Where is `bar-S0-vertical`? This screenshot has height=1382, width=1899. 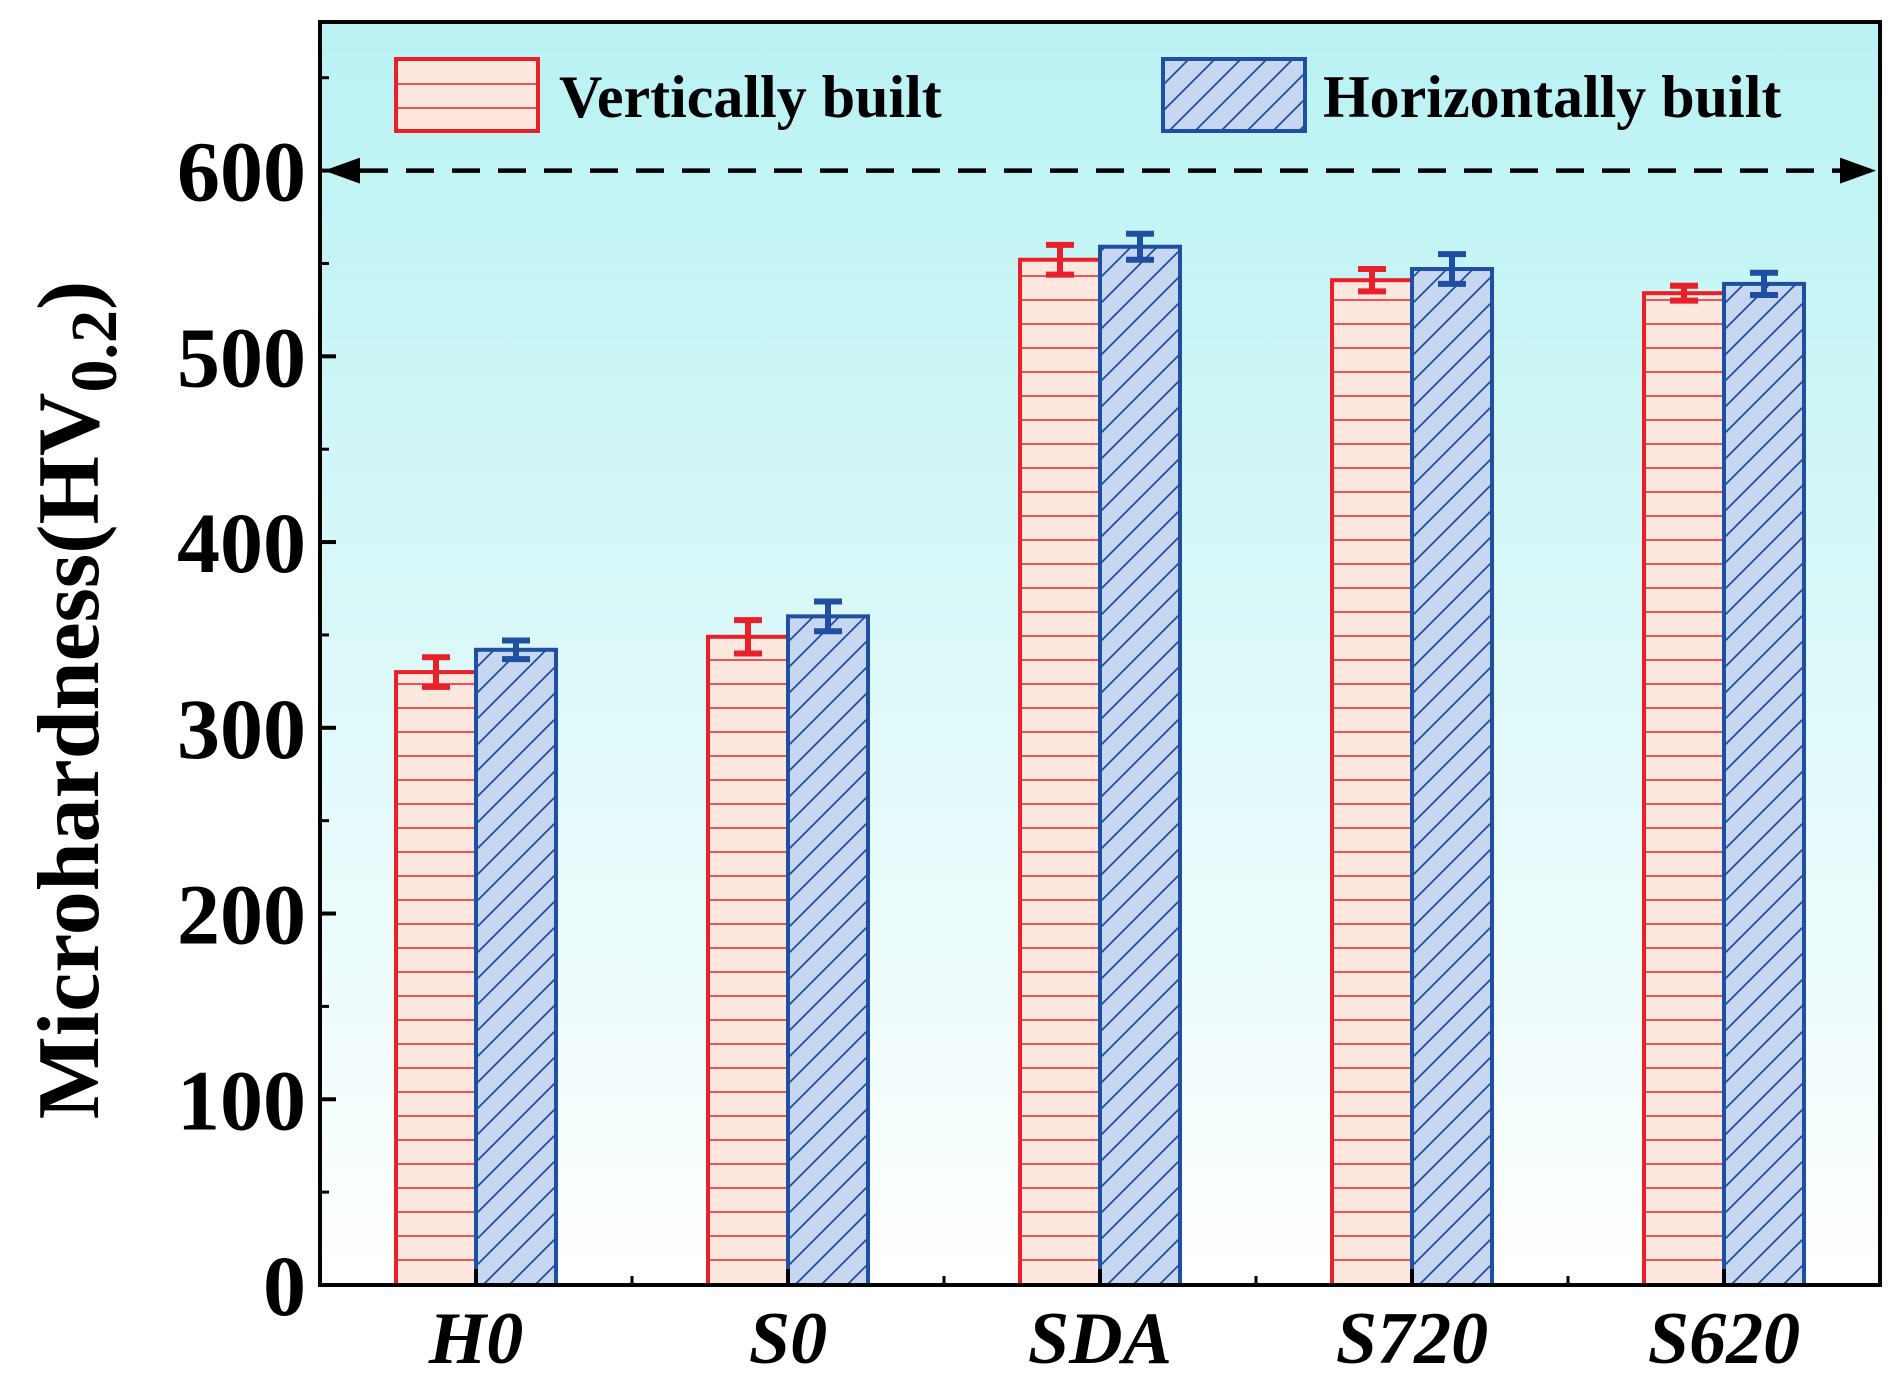 bar-S0-vertical is located at coordinates (748, 960).